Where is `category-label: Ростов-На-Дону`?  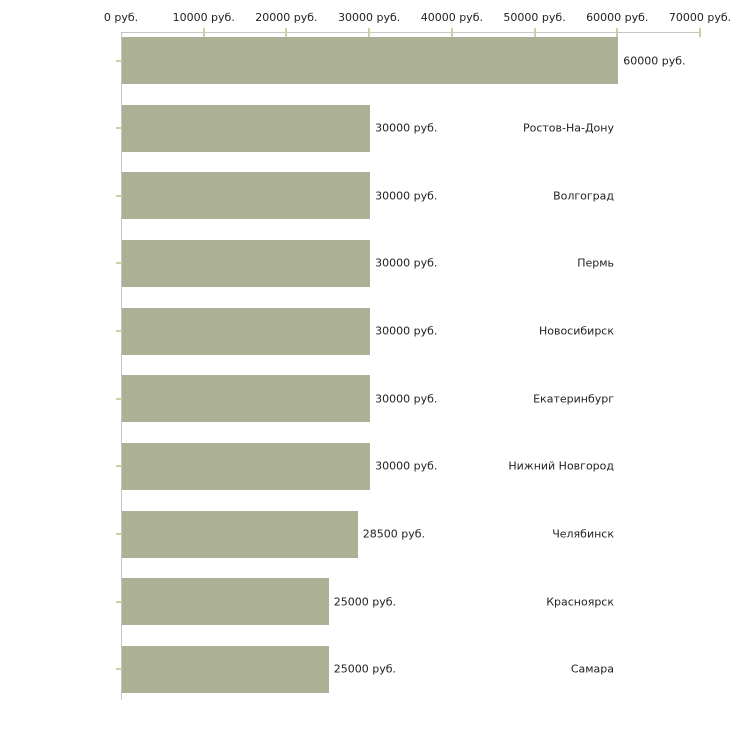 category-label: Ростов-На-Дону is located at coordinates (568, 128).